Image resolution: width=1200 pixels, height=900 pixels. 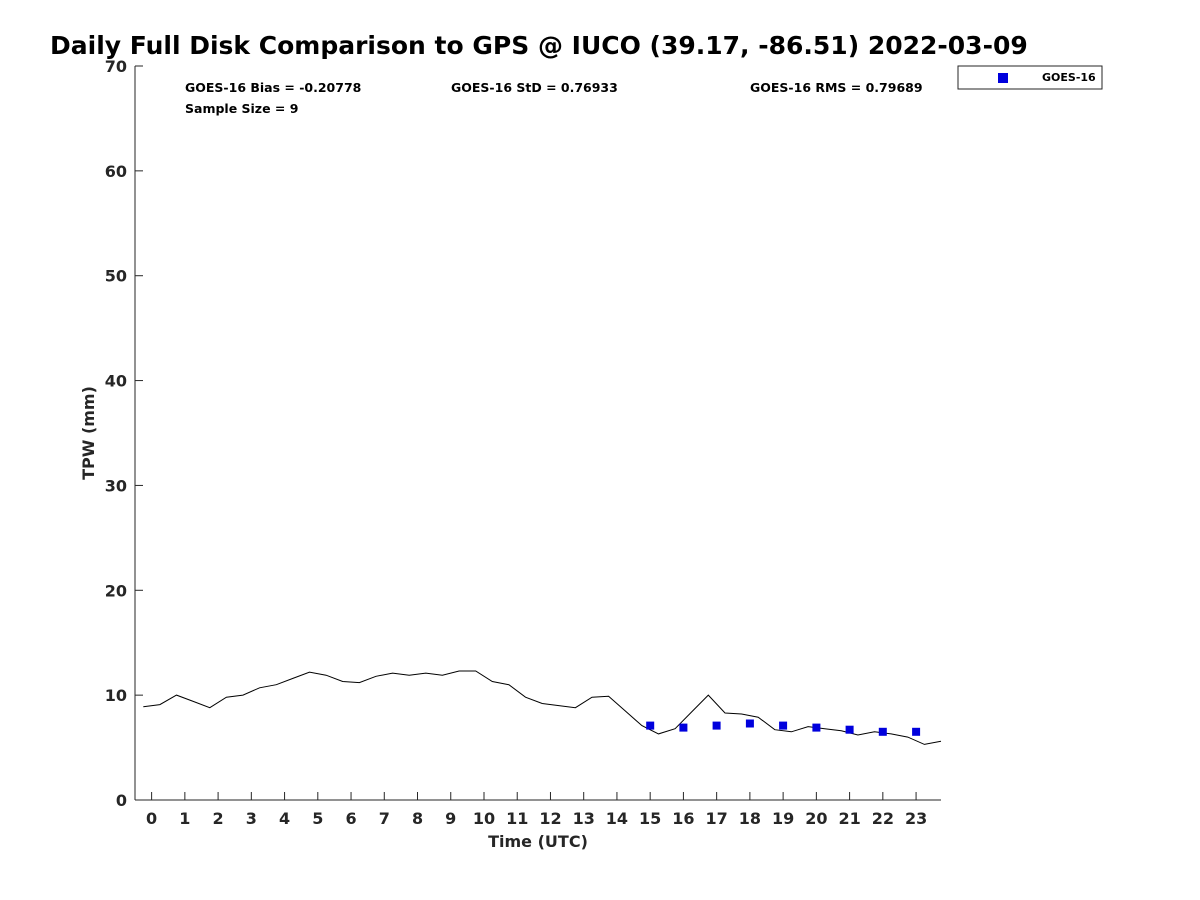 I want to click on x-tick-label: 9, so click(x=450, y=818).